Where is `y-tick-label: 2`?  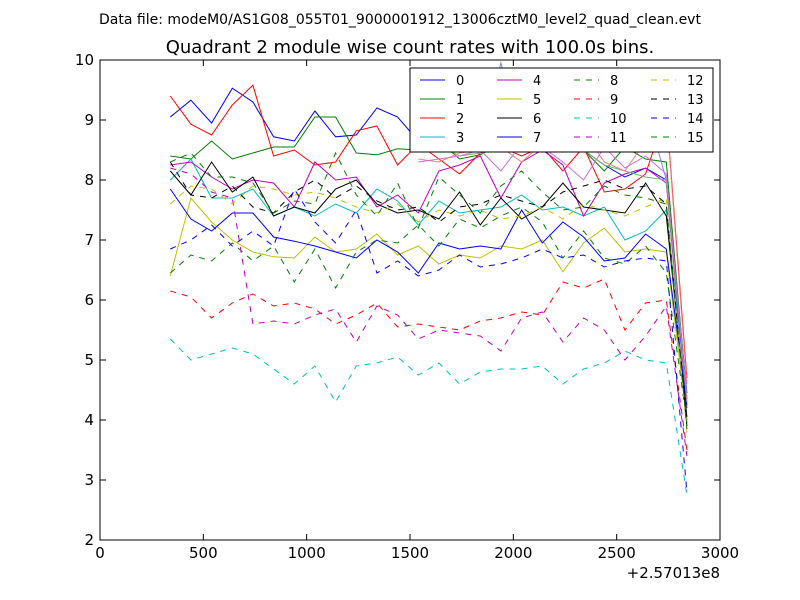 y-tick-label: 2 is located at coordinates (89, 540).